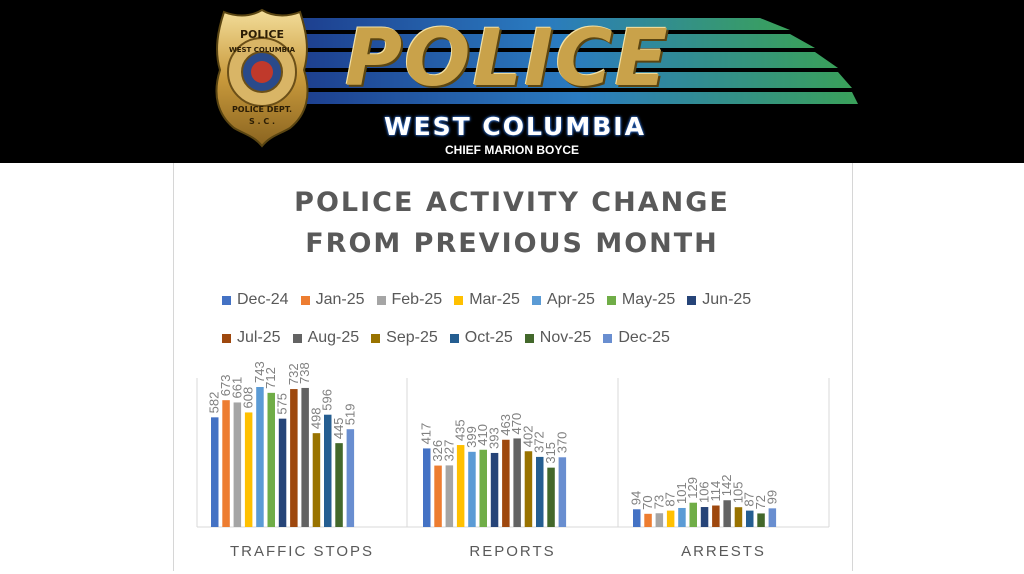  I want to click on chart-title-line-1: POLICE ACTIVITY CHANGE, so click(512, 202).